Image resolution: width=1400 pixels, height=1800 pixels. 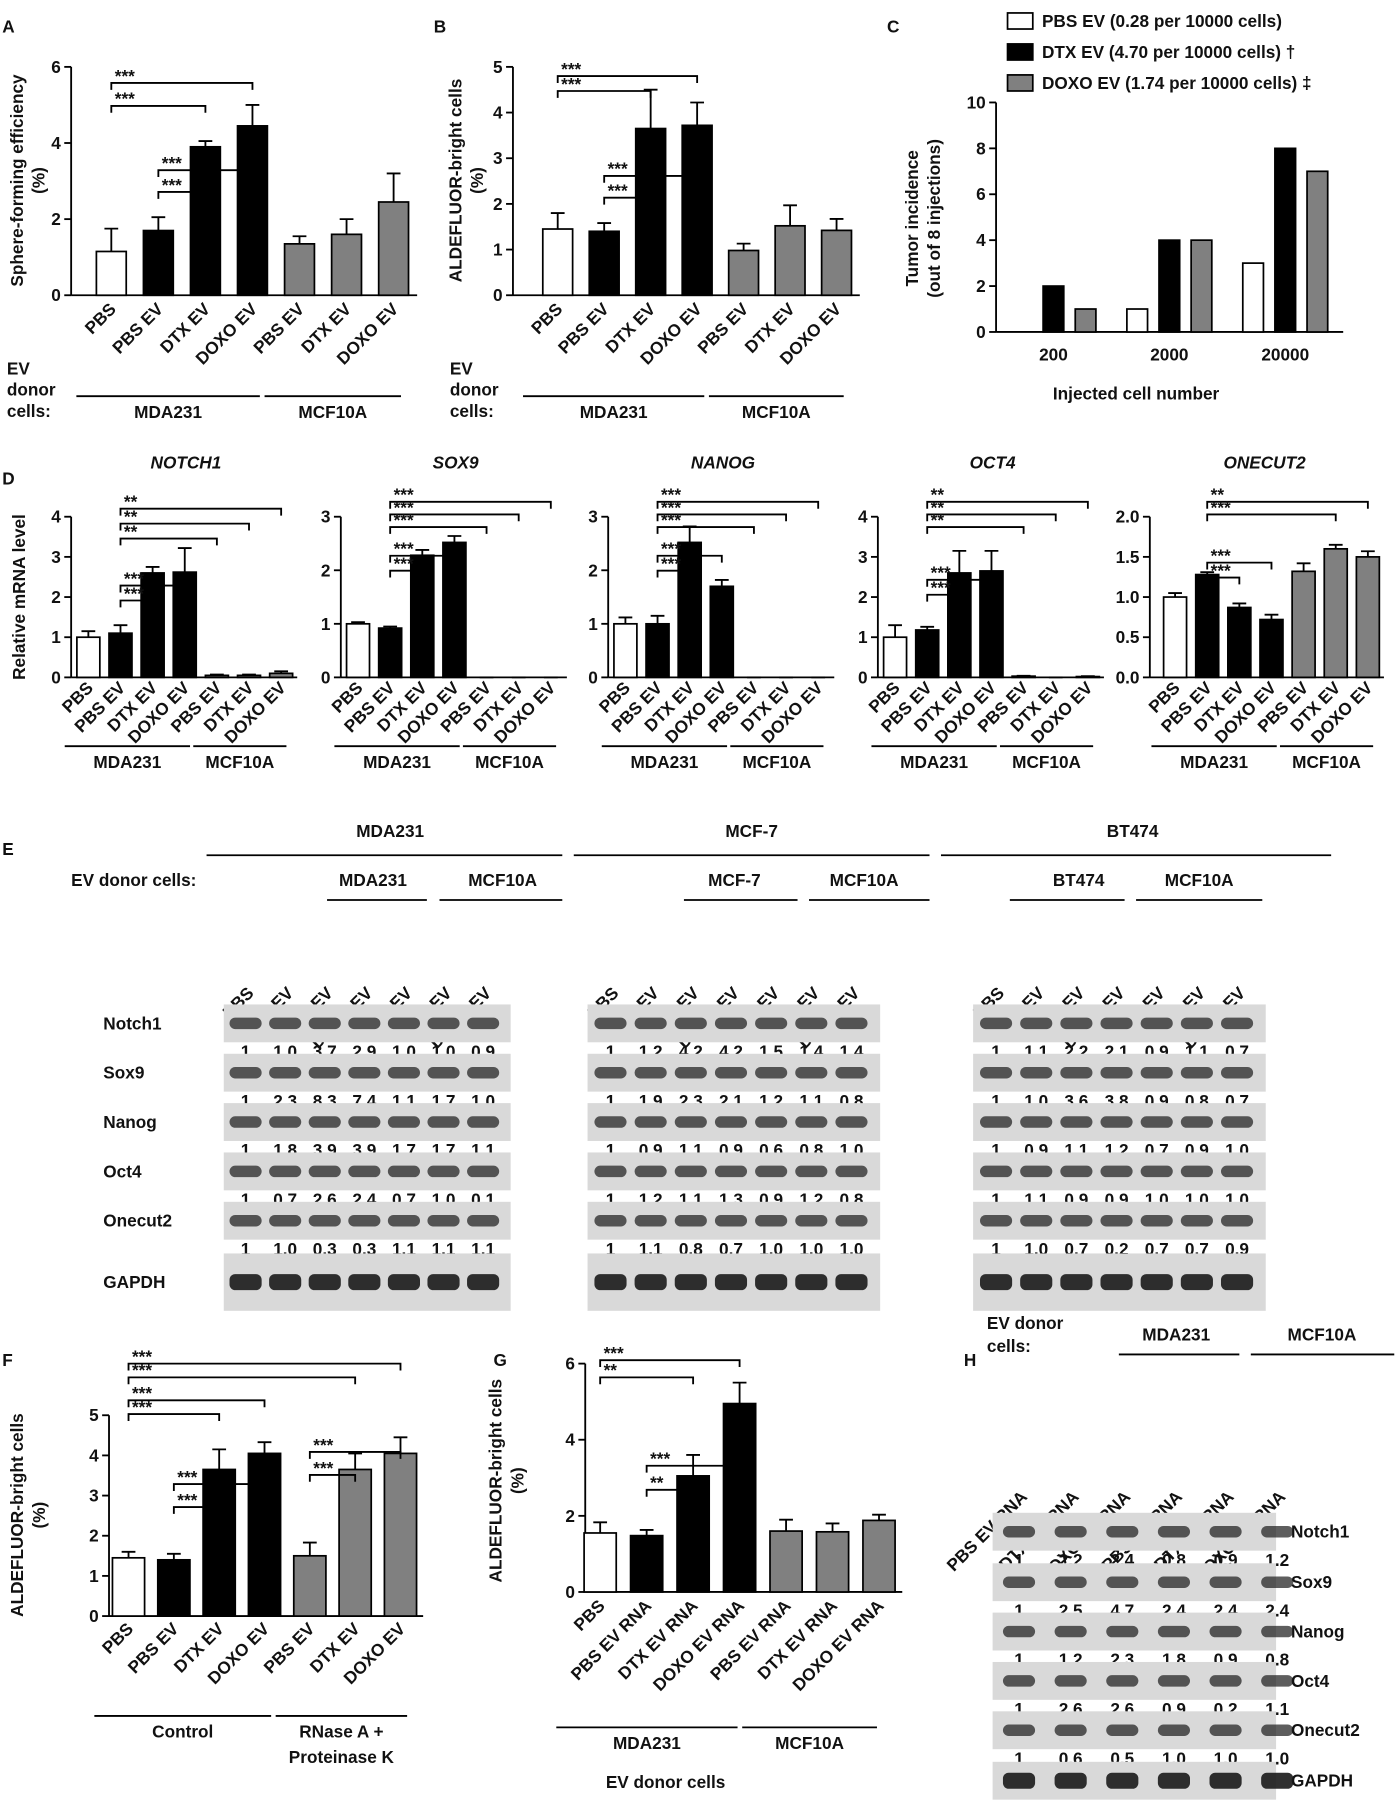 I want to click on x-axis-label: EV donor cells, so click(x=666, y=1782).